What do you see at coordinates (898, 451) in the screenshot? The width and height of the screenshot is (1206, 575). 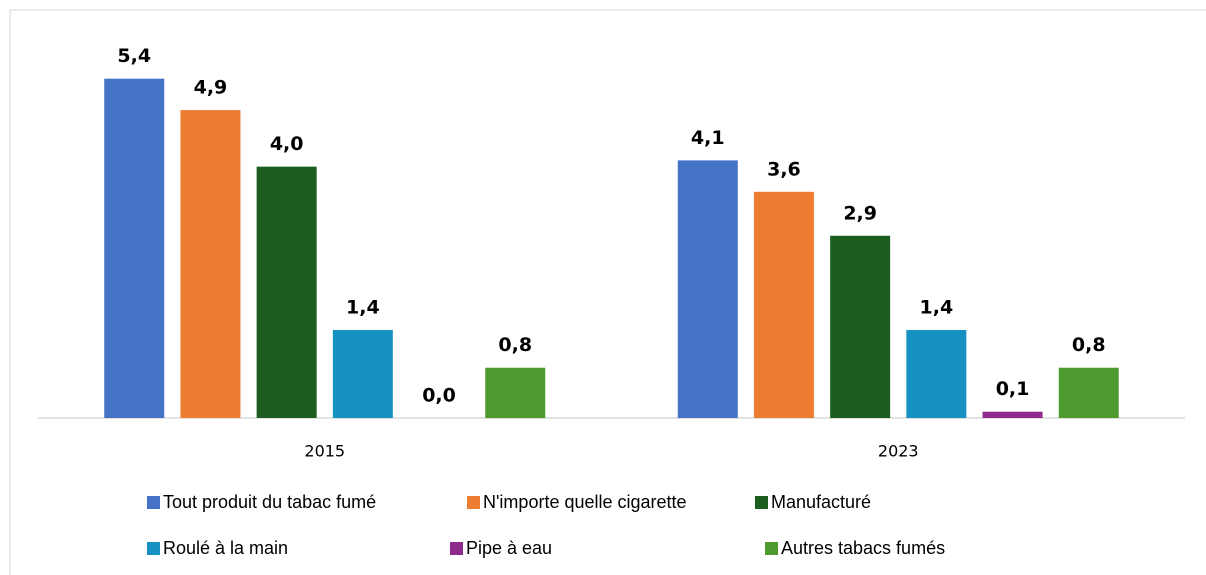 I see `x-tick-label: 2023` at bounding box center [898, 451].